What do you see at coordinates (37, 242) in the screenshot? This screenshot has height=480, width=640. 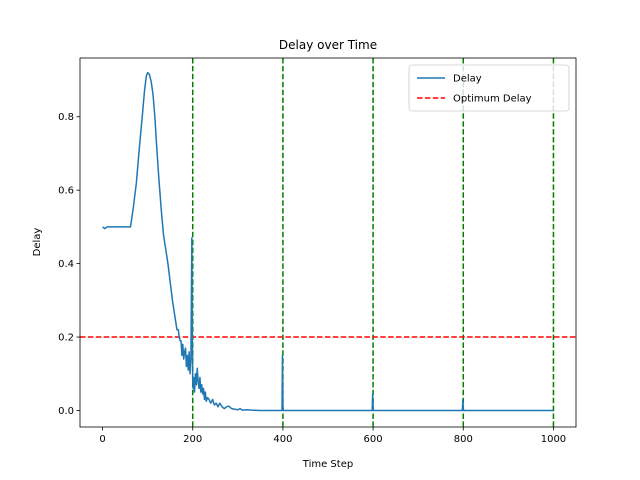 I see `y-axis-label: Delay` at bounding box center [37, 242].